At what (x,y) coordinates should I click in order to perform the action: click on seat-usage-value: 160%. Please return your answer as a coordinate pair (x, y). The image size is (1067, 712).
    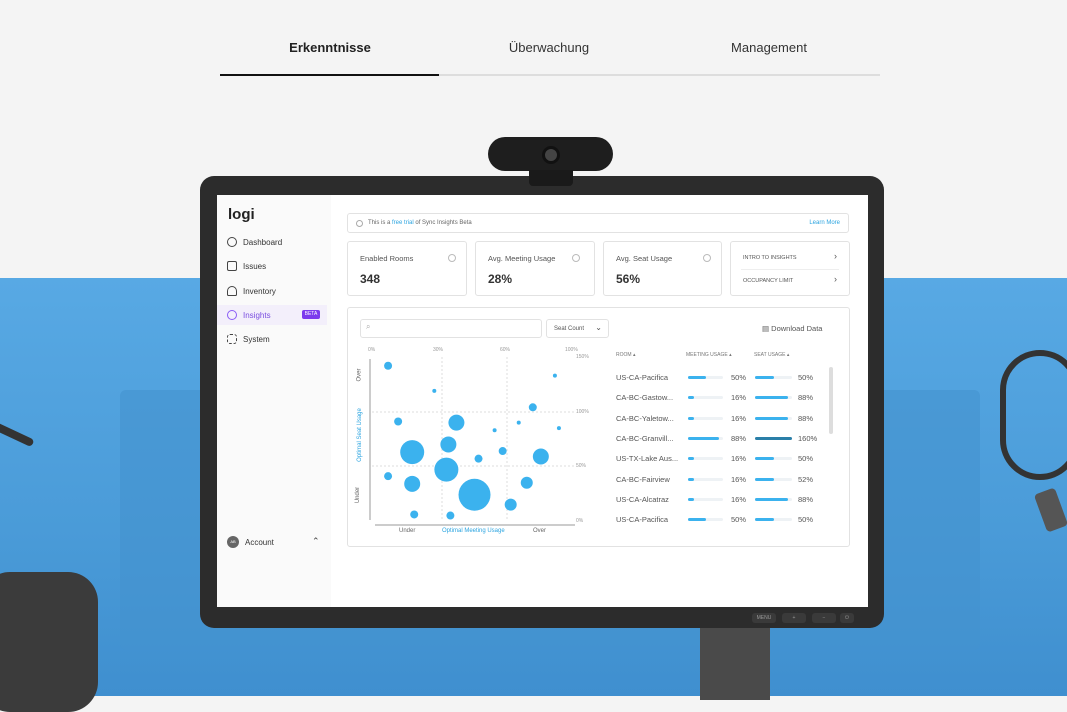
    Looking at the image, I should click on (808, 438).